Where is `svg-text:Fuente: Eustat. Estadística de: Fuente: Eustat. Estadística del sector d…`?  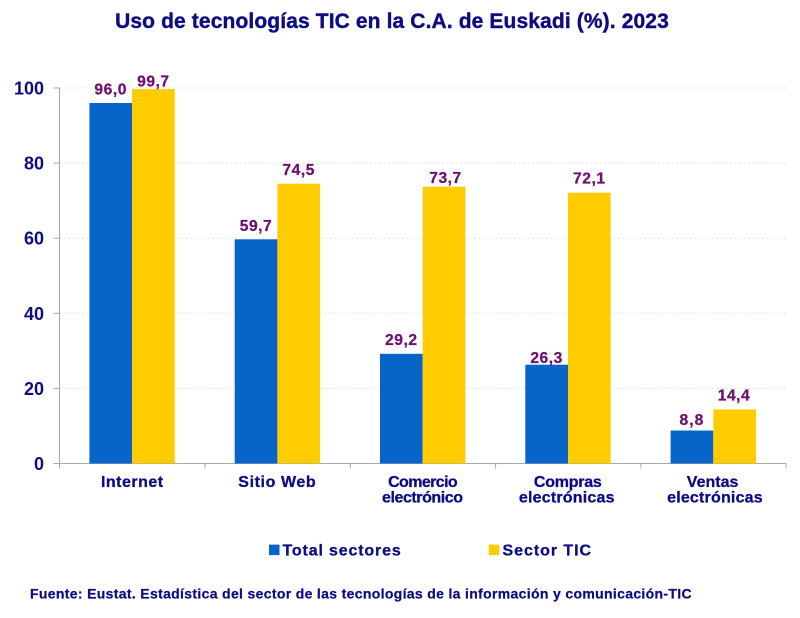 svg-text:Fuente: Eustat. Estadística de: Fuente: Eustat. Estadística del sector d… is located at coordinates (361, 594).